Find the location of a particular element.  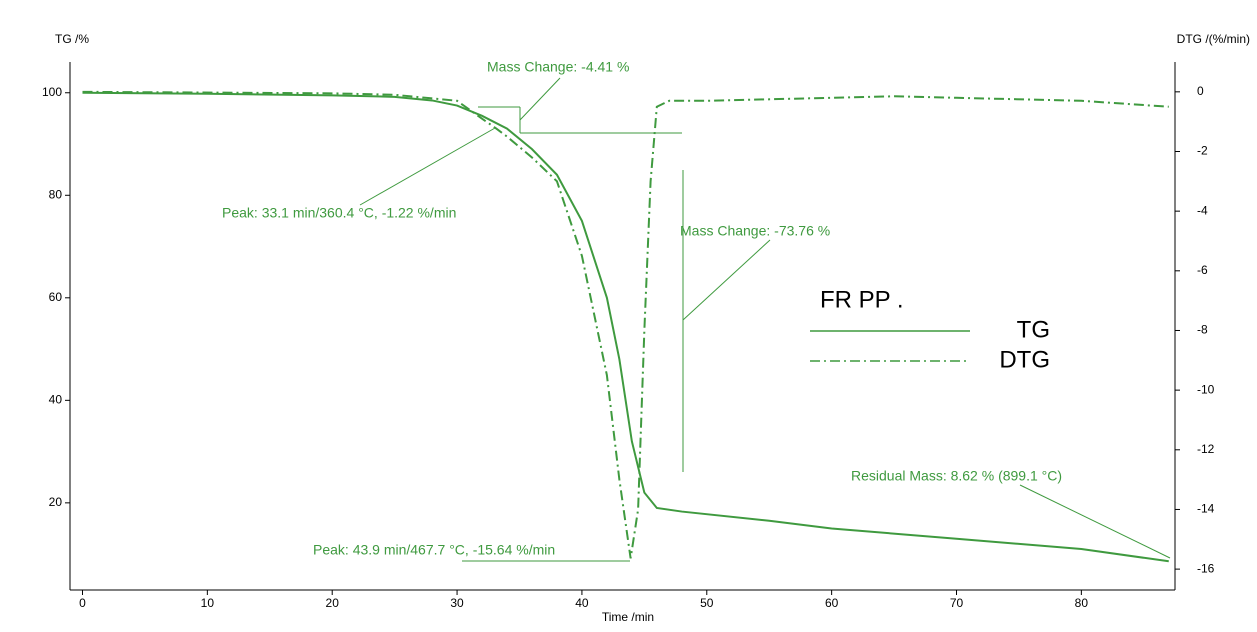

legend-label: DTG is located at coordinates (1024, 359).